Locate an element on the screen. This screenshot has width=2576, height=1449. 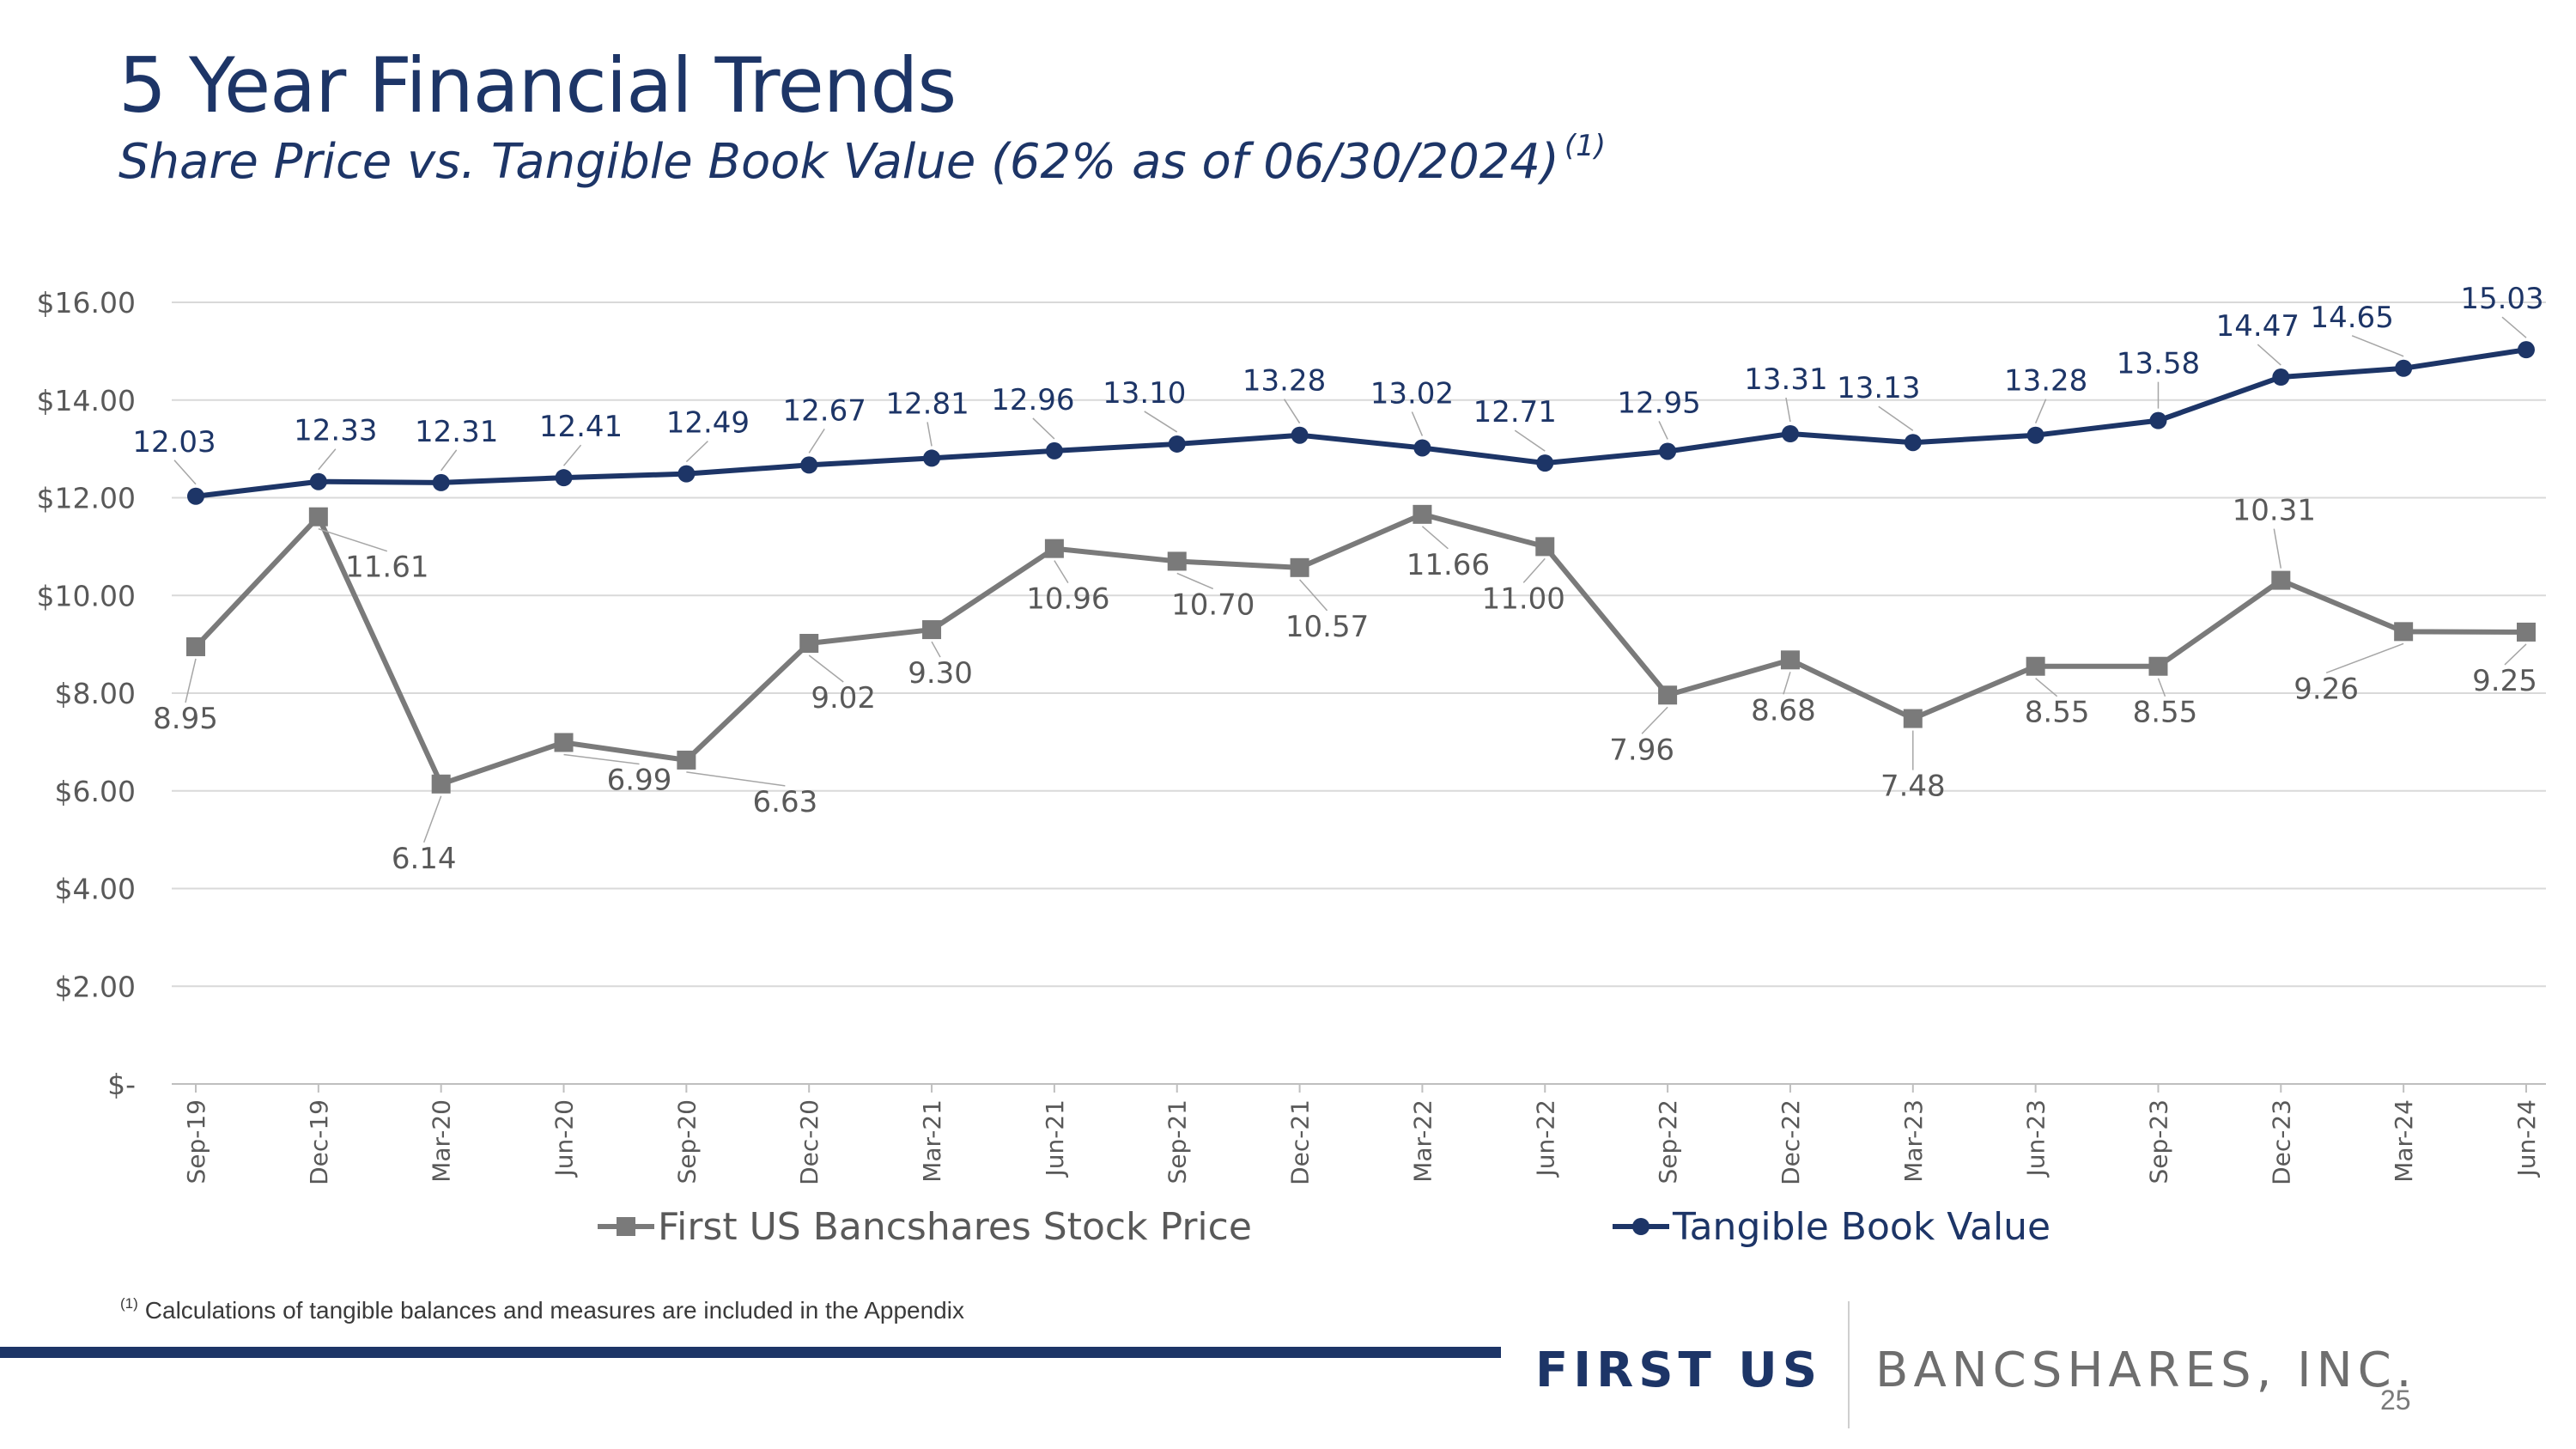
x-tick-label: Mar-23 is located at coordinates (1914, 1141).